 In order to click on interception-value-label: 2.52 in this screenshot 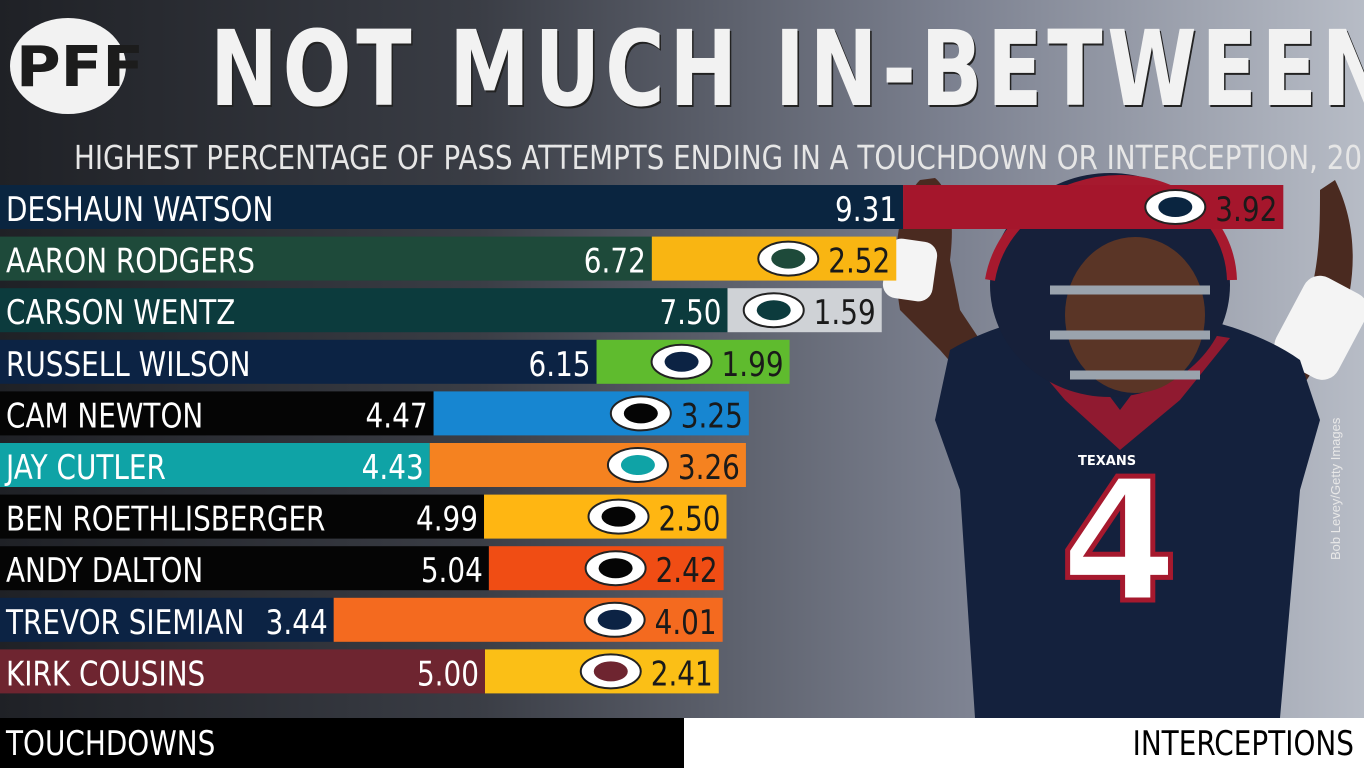, I will do `click(859, 261)`.